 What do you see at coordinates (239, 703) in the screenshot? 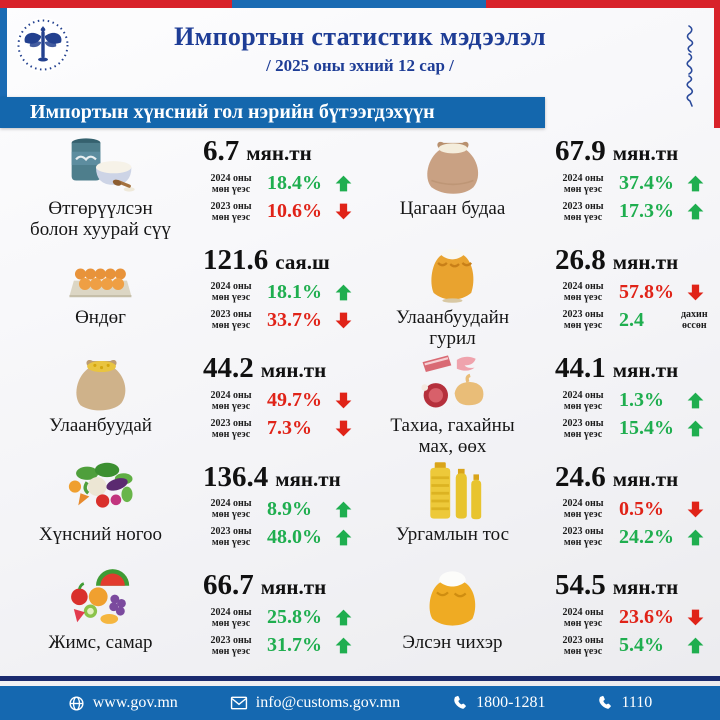
I see `mail-icon` at bounding box center [239, 703].